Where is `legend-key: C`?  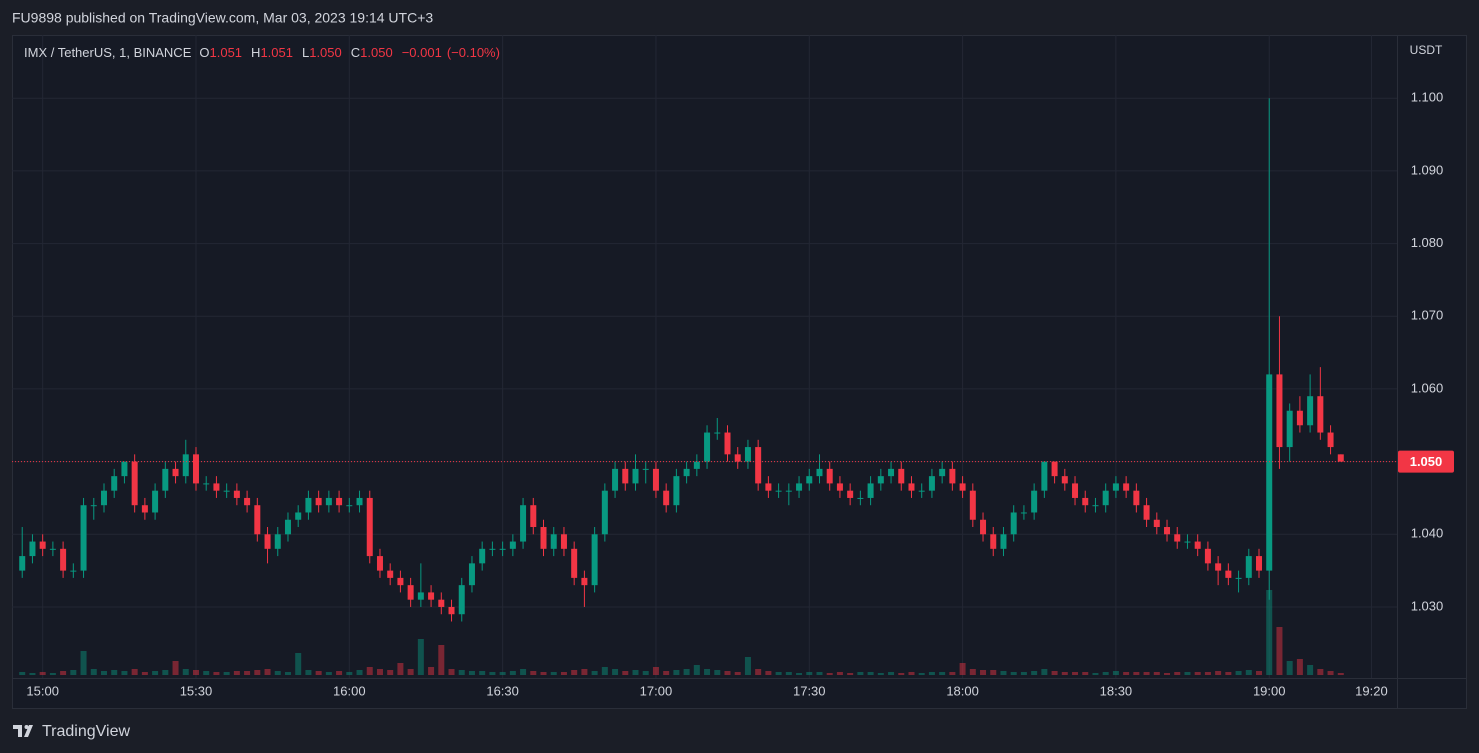
legend-key: C is located at coordinates (355, 52).